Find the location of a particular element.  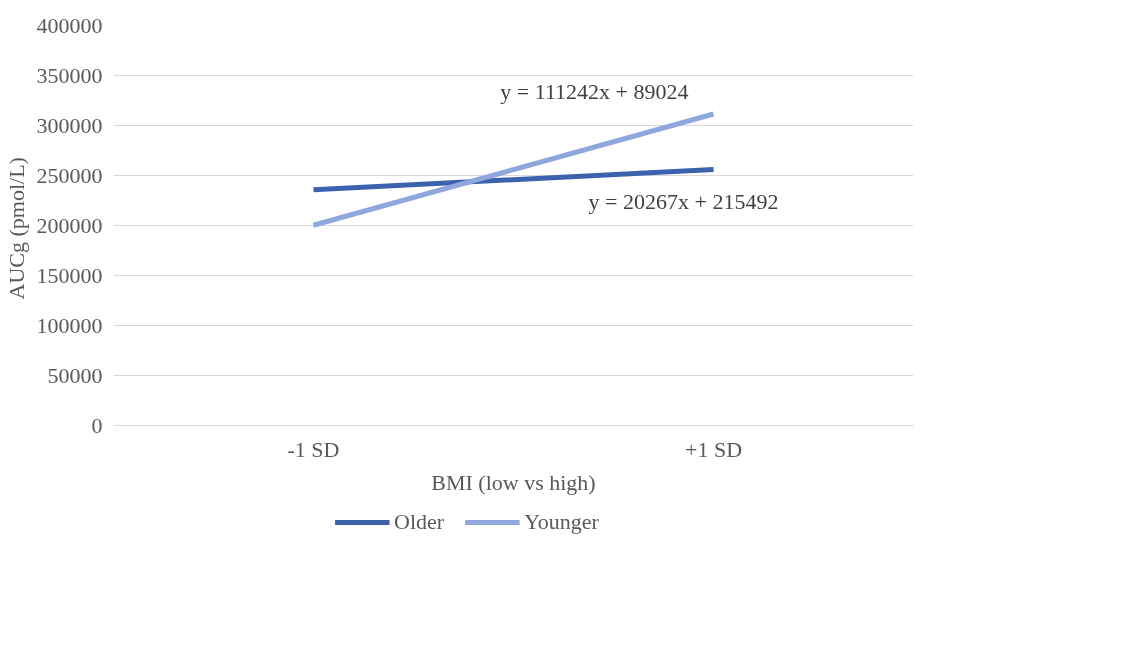

y-axis-title: AUCg (pmol/L) is located at coordinates (16, 228).